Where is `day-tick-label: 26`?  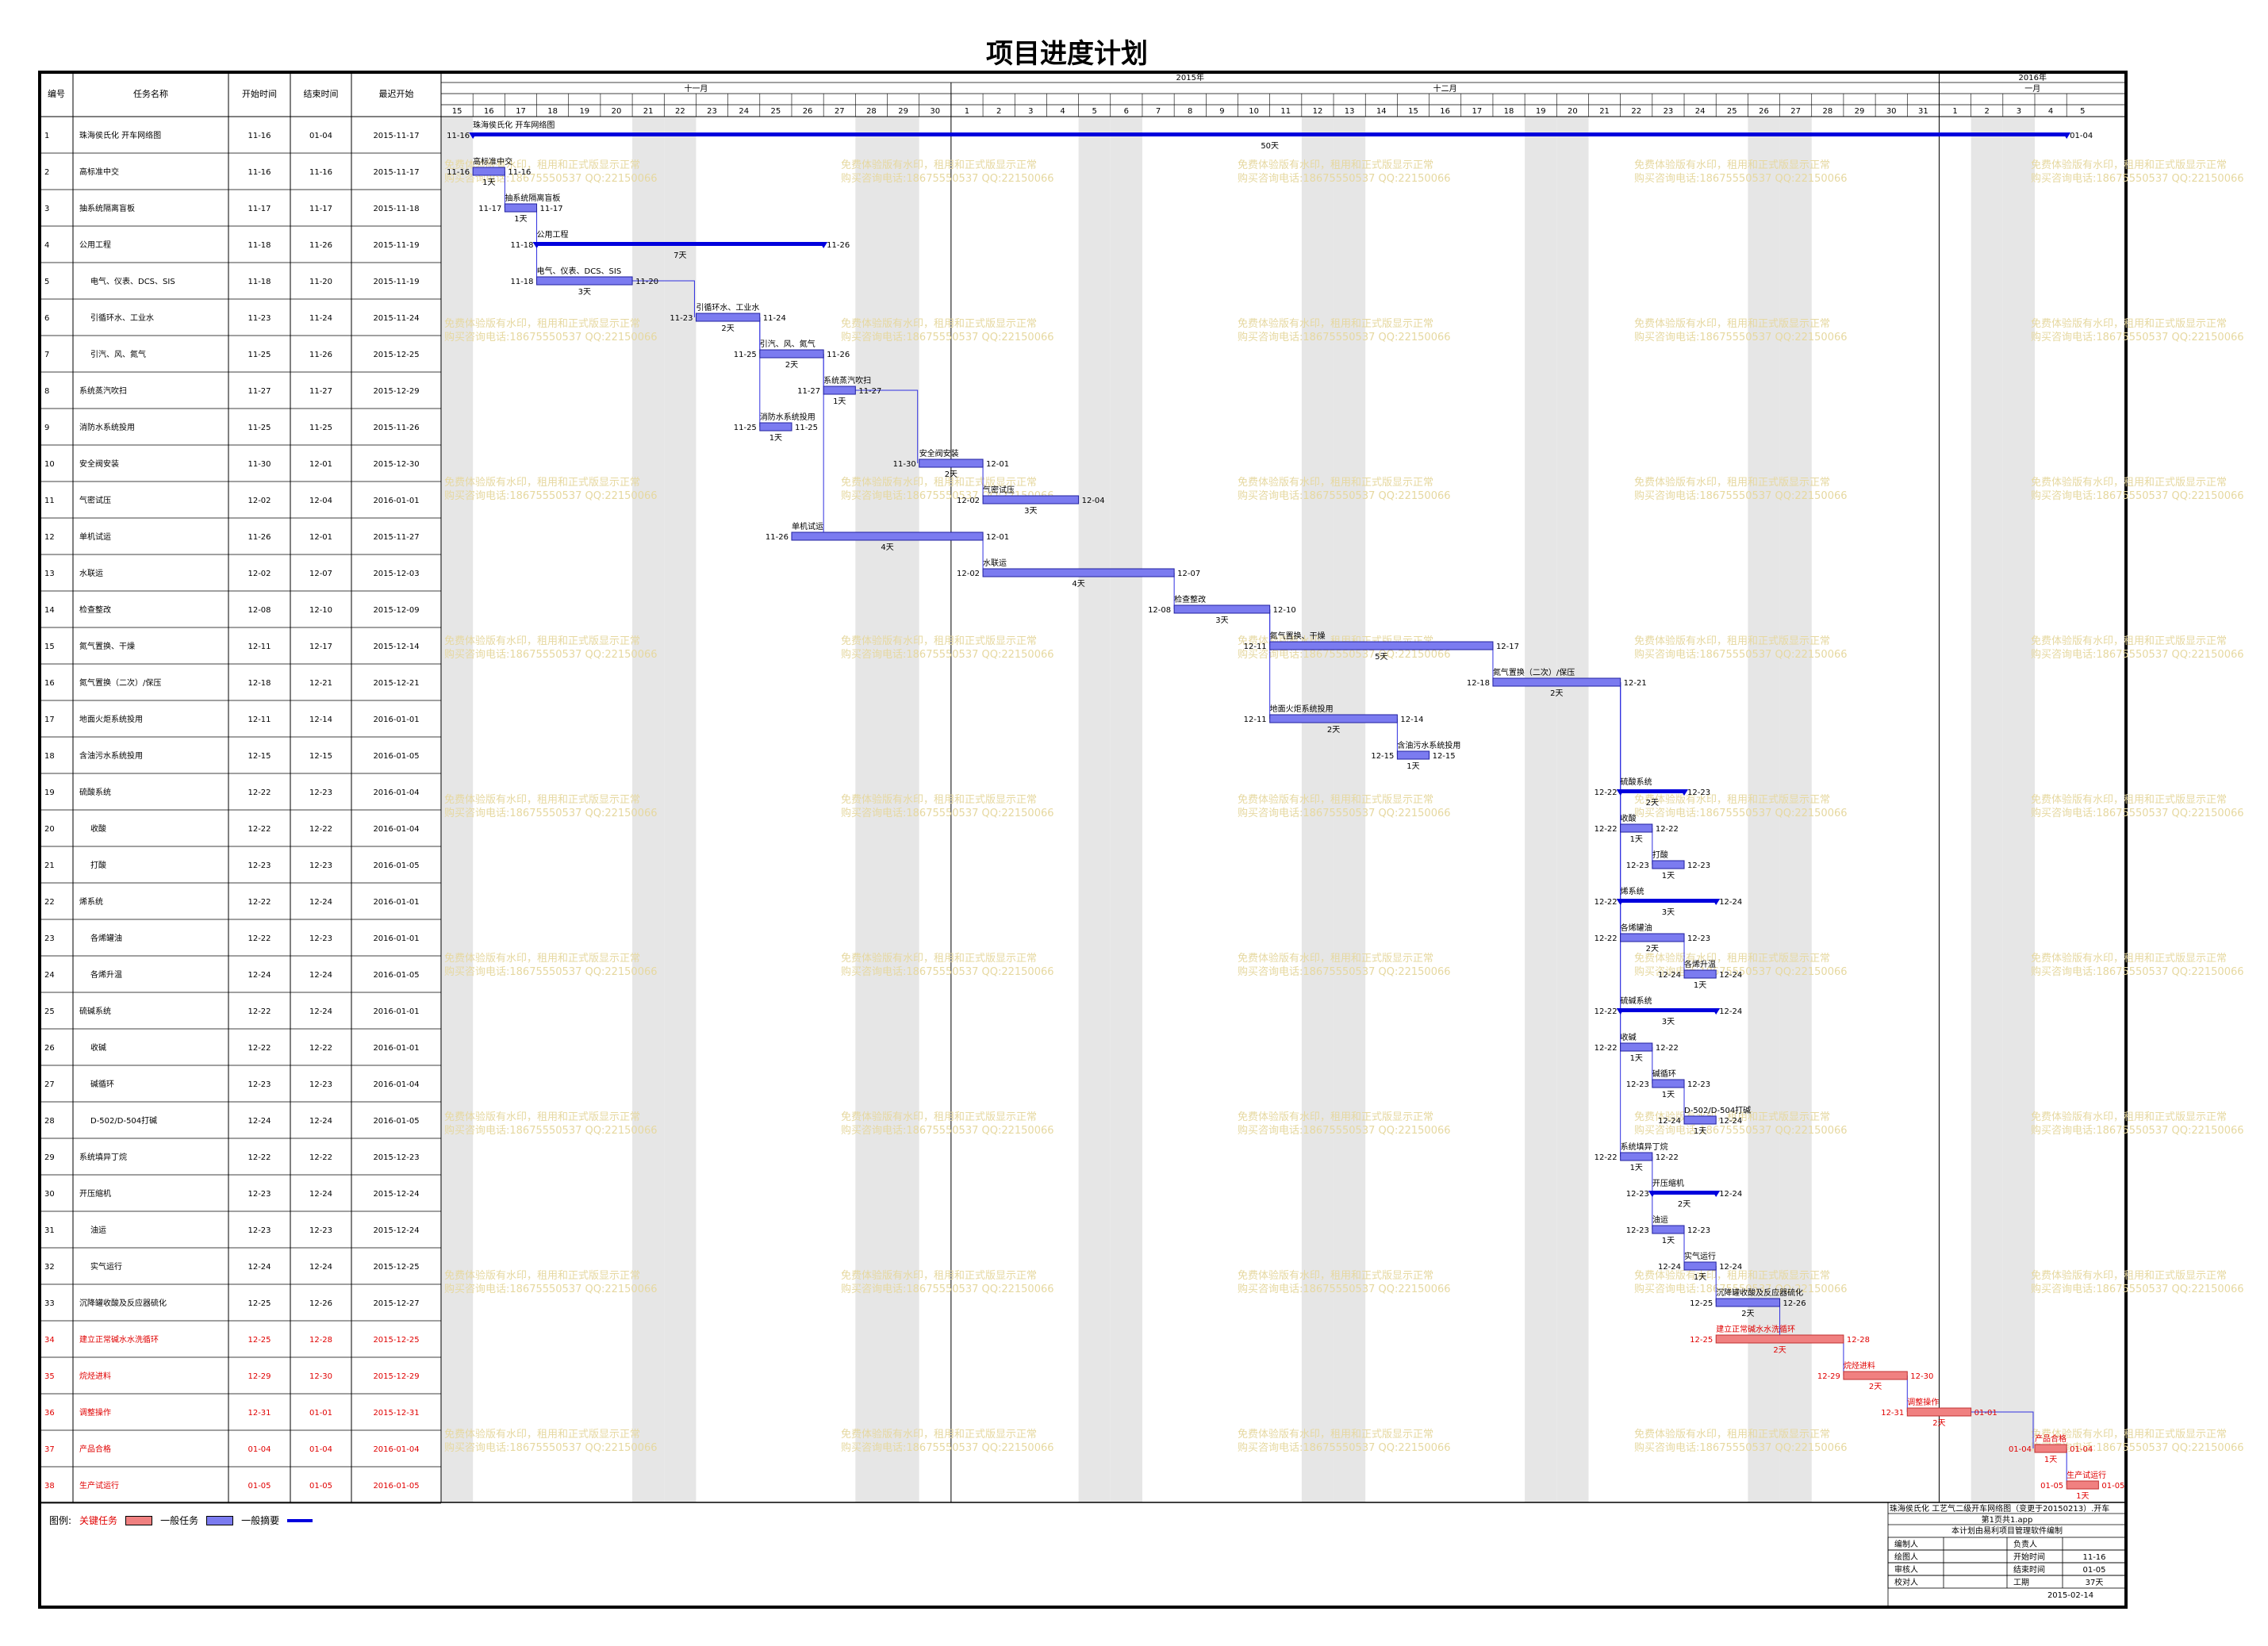
day-tick-label: 26 is located at coordinates (808, 111).